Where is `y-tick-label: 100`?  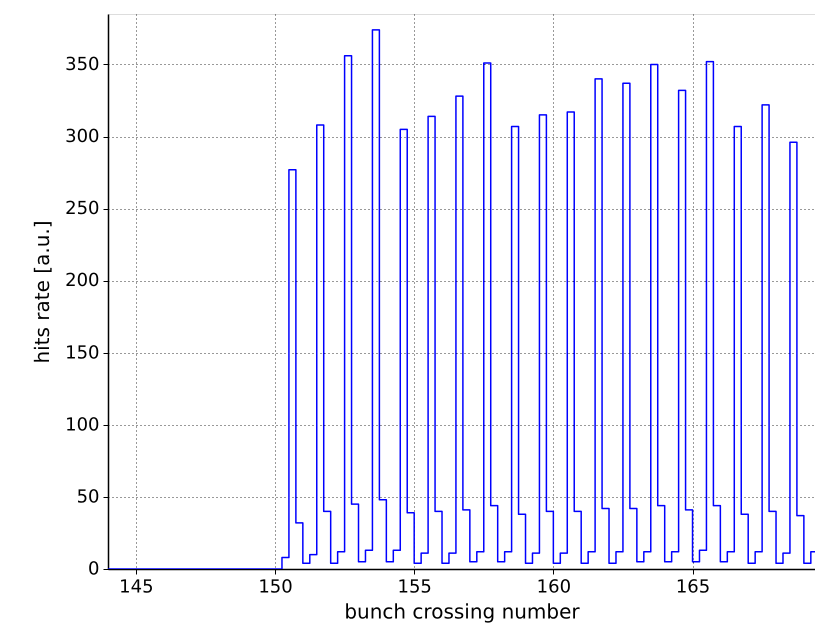
y-tick-label: 100 is located at coordinates (82, 425).